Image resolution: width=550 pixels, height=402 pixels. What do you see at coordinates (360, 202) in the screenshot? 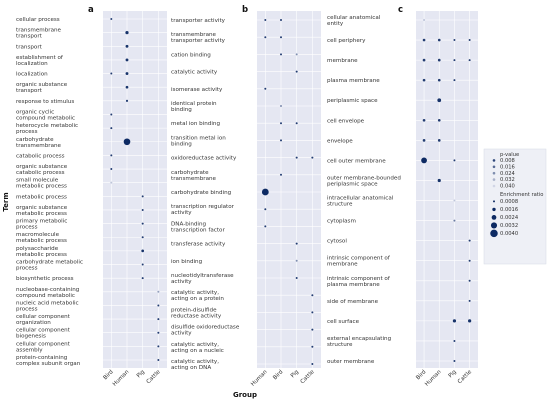
I see `panel-b-right-term-intracellular-anatomical-structure: intracellular anatomical structure` at bounding box center [360, 202].